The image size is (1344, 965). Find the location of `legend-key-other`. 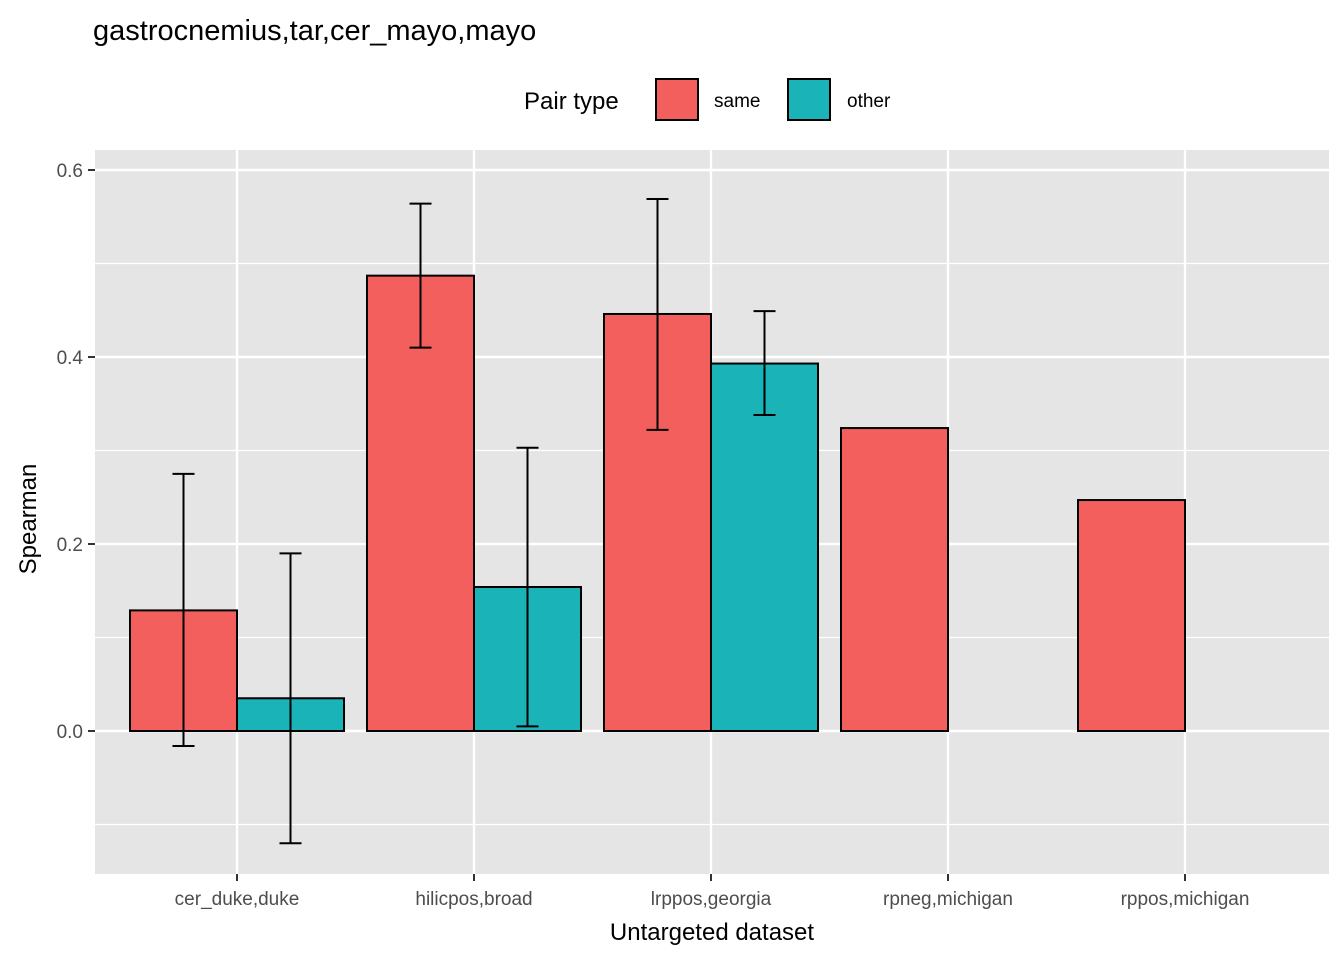

legend-key-other is located at coordinates (809, 99).